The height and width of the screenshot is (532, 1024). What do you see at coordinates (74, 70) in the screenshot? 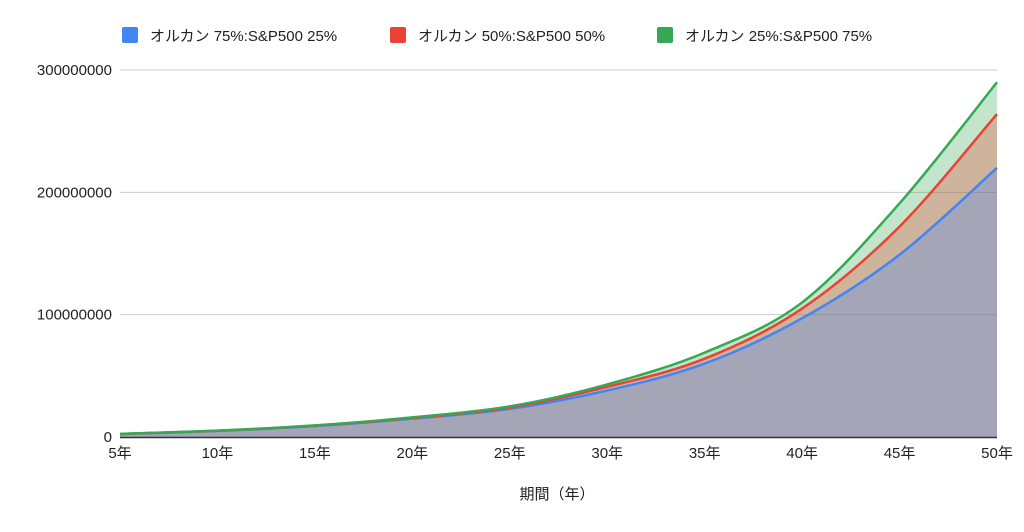
I see `y-tick-label: 300000000` at bounding box center [74, 70].